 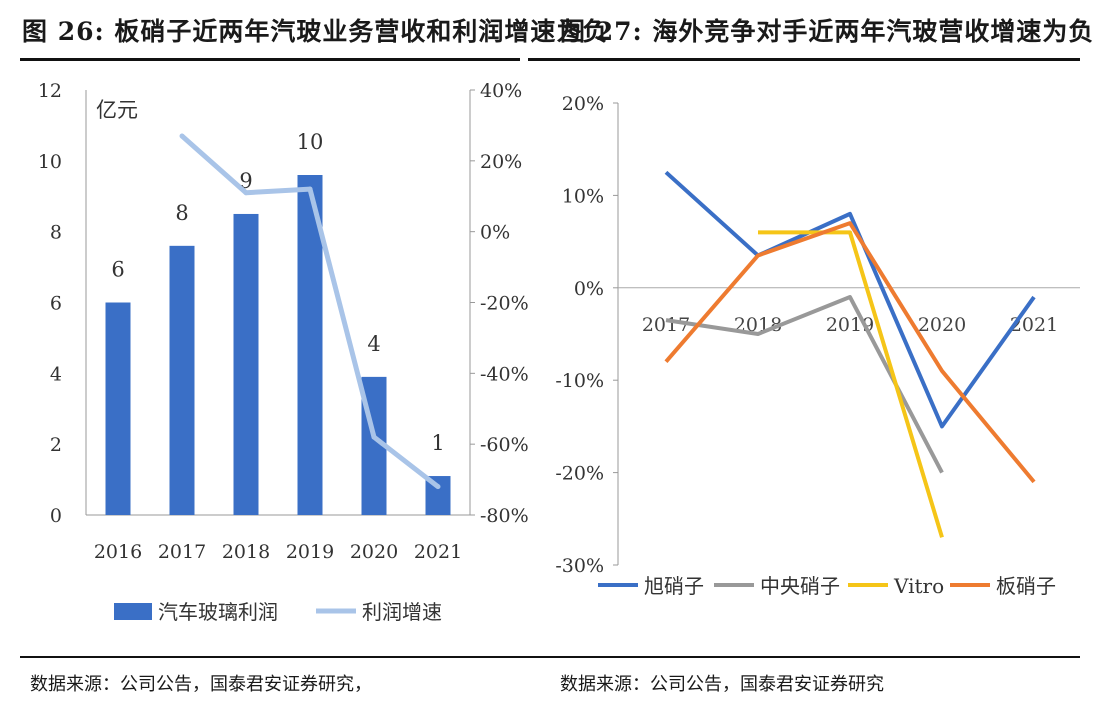 I want to click on legend-bar-label: 汽车玻璃利润, so click(x=218, y=612).